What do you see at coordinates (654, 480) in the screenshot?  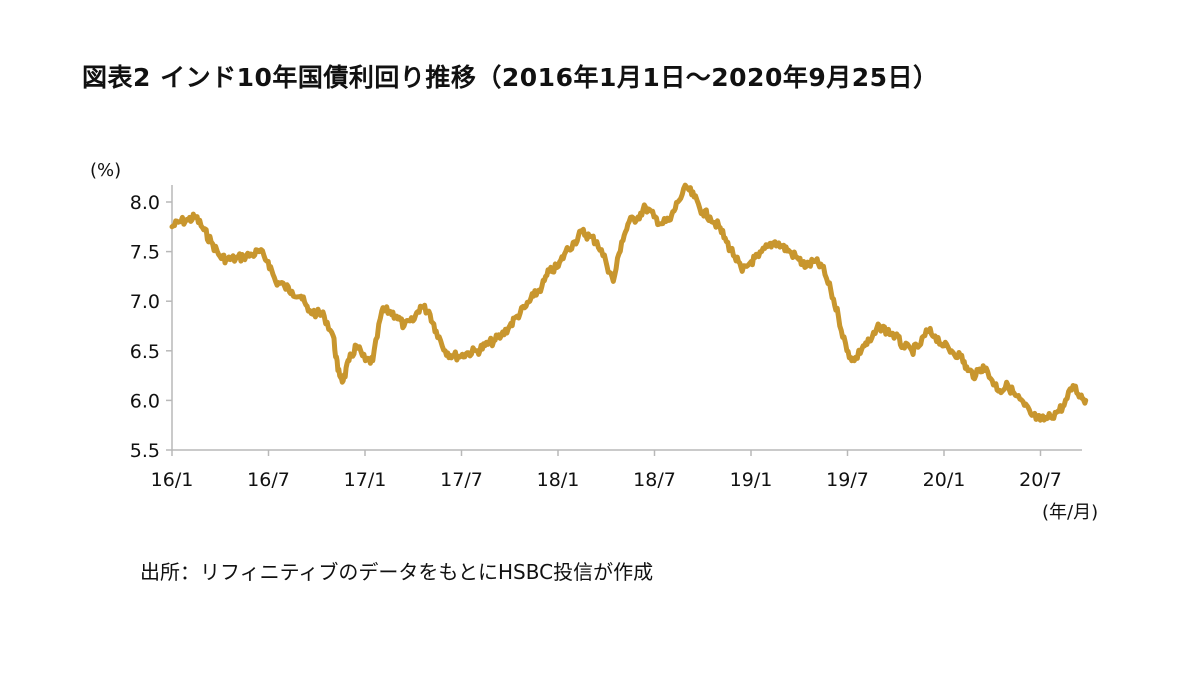 I see `x-tick-label: 18/7` at bounding box center [654, 480].